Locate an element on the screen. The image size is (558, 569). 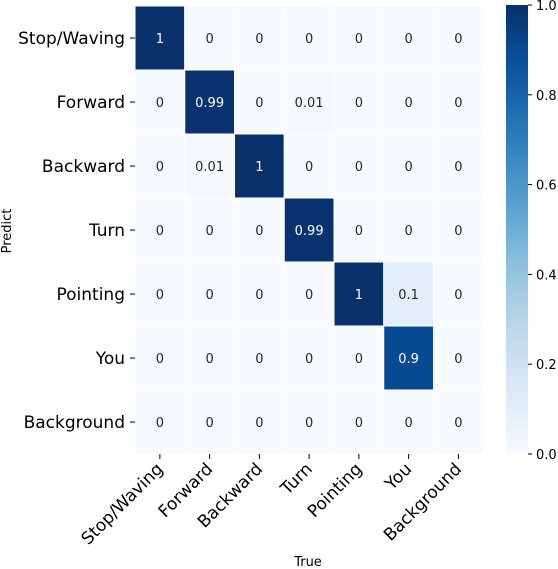
colorbar-tick-label: 0.6 is located at coordinates (546, 186).